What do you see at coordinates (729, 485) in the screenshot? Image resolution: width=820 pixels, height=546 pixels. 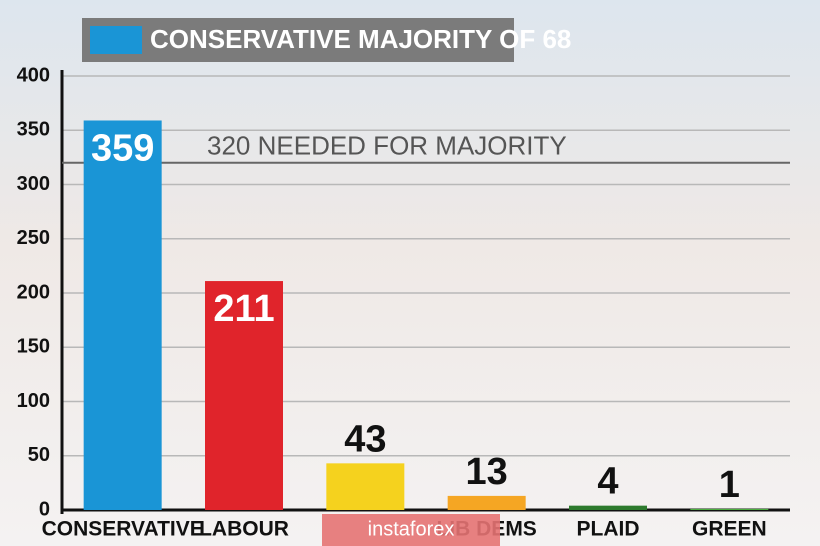 I see `value-label: 1` at bounding box center [729, 485].